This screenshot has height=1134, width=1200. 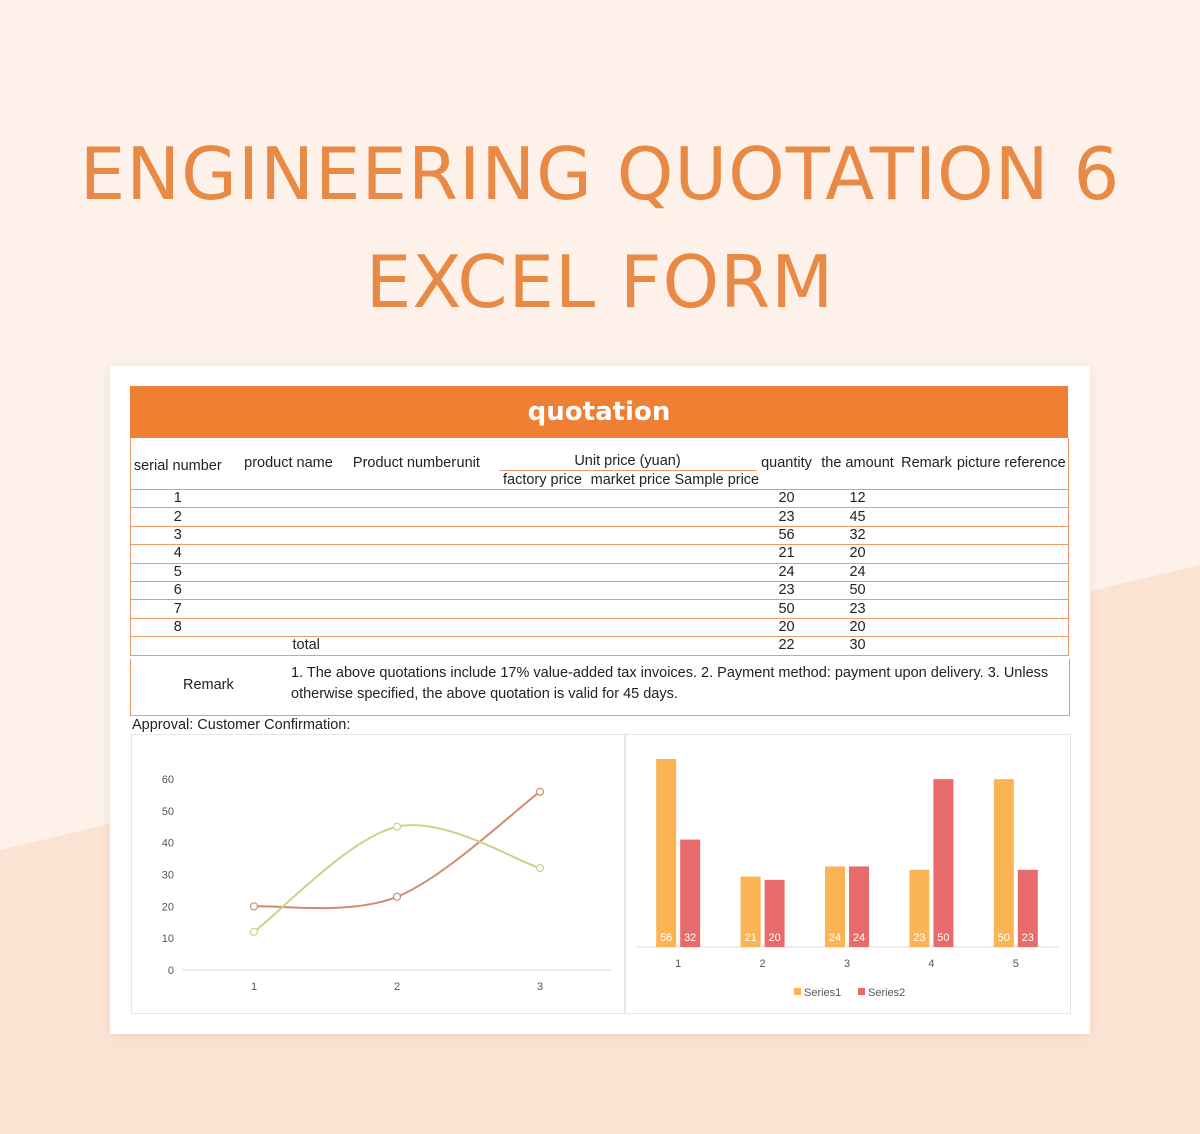 What do you see at coordinates (857, 646) in the screenshot?
I see `total-amount: 30` at bounding box center [857, 646].